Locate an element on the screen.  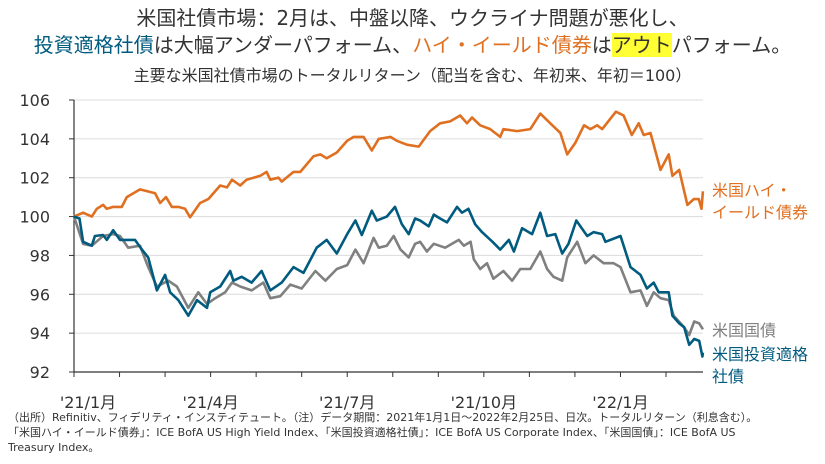
x-tick-label: '21/4月 is located at coordinates (210, 402).